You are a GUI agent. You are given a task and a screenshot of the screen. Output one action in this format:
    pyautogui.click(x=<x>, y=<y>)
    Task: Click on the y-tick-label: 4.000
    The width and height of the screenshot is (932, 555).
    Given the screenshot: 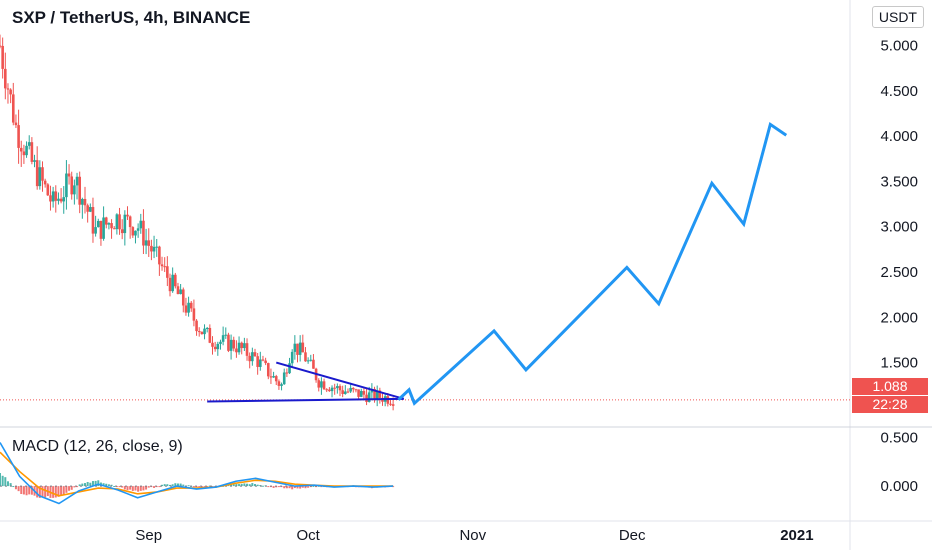 What is the action you would take?
    pyautogui.click(x=899, y=136)
    